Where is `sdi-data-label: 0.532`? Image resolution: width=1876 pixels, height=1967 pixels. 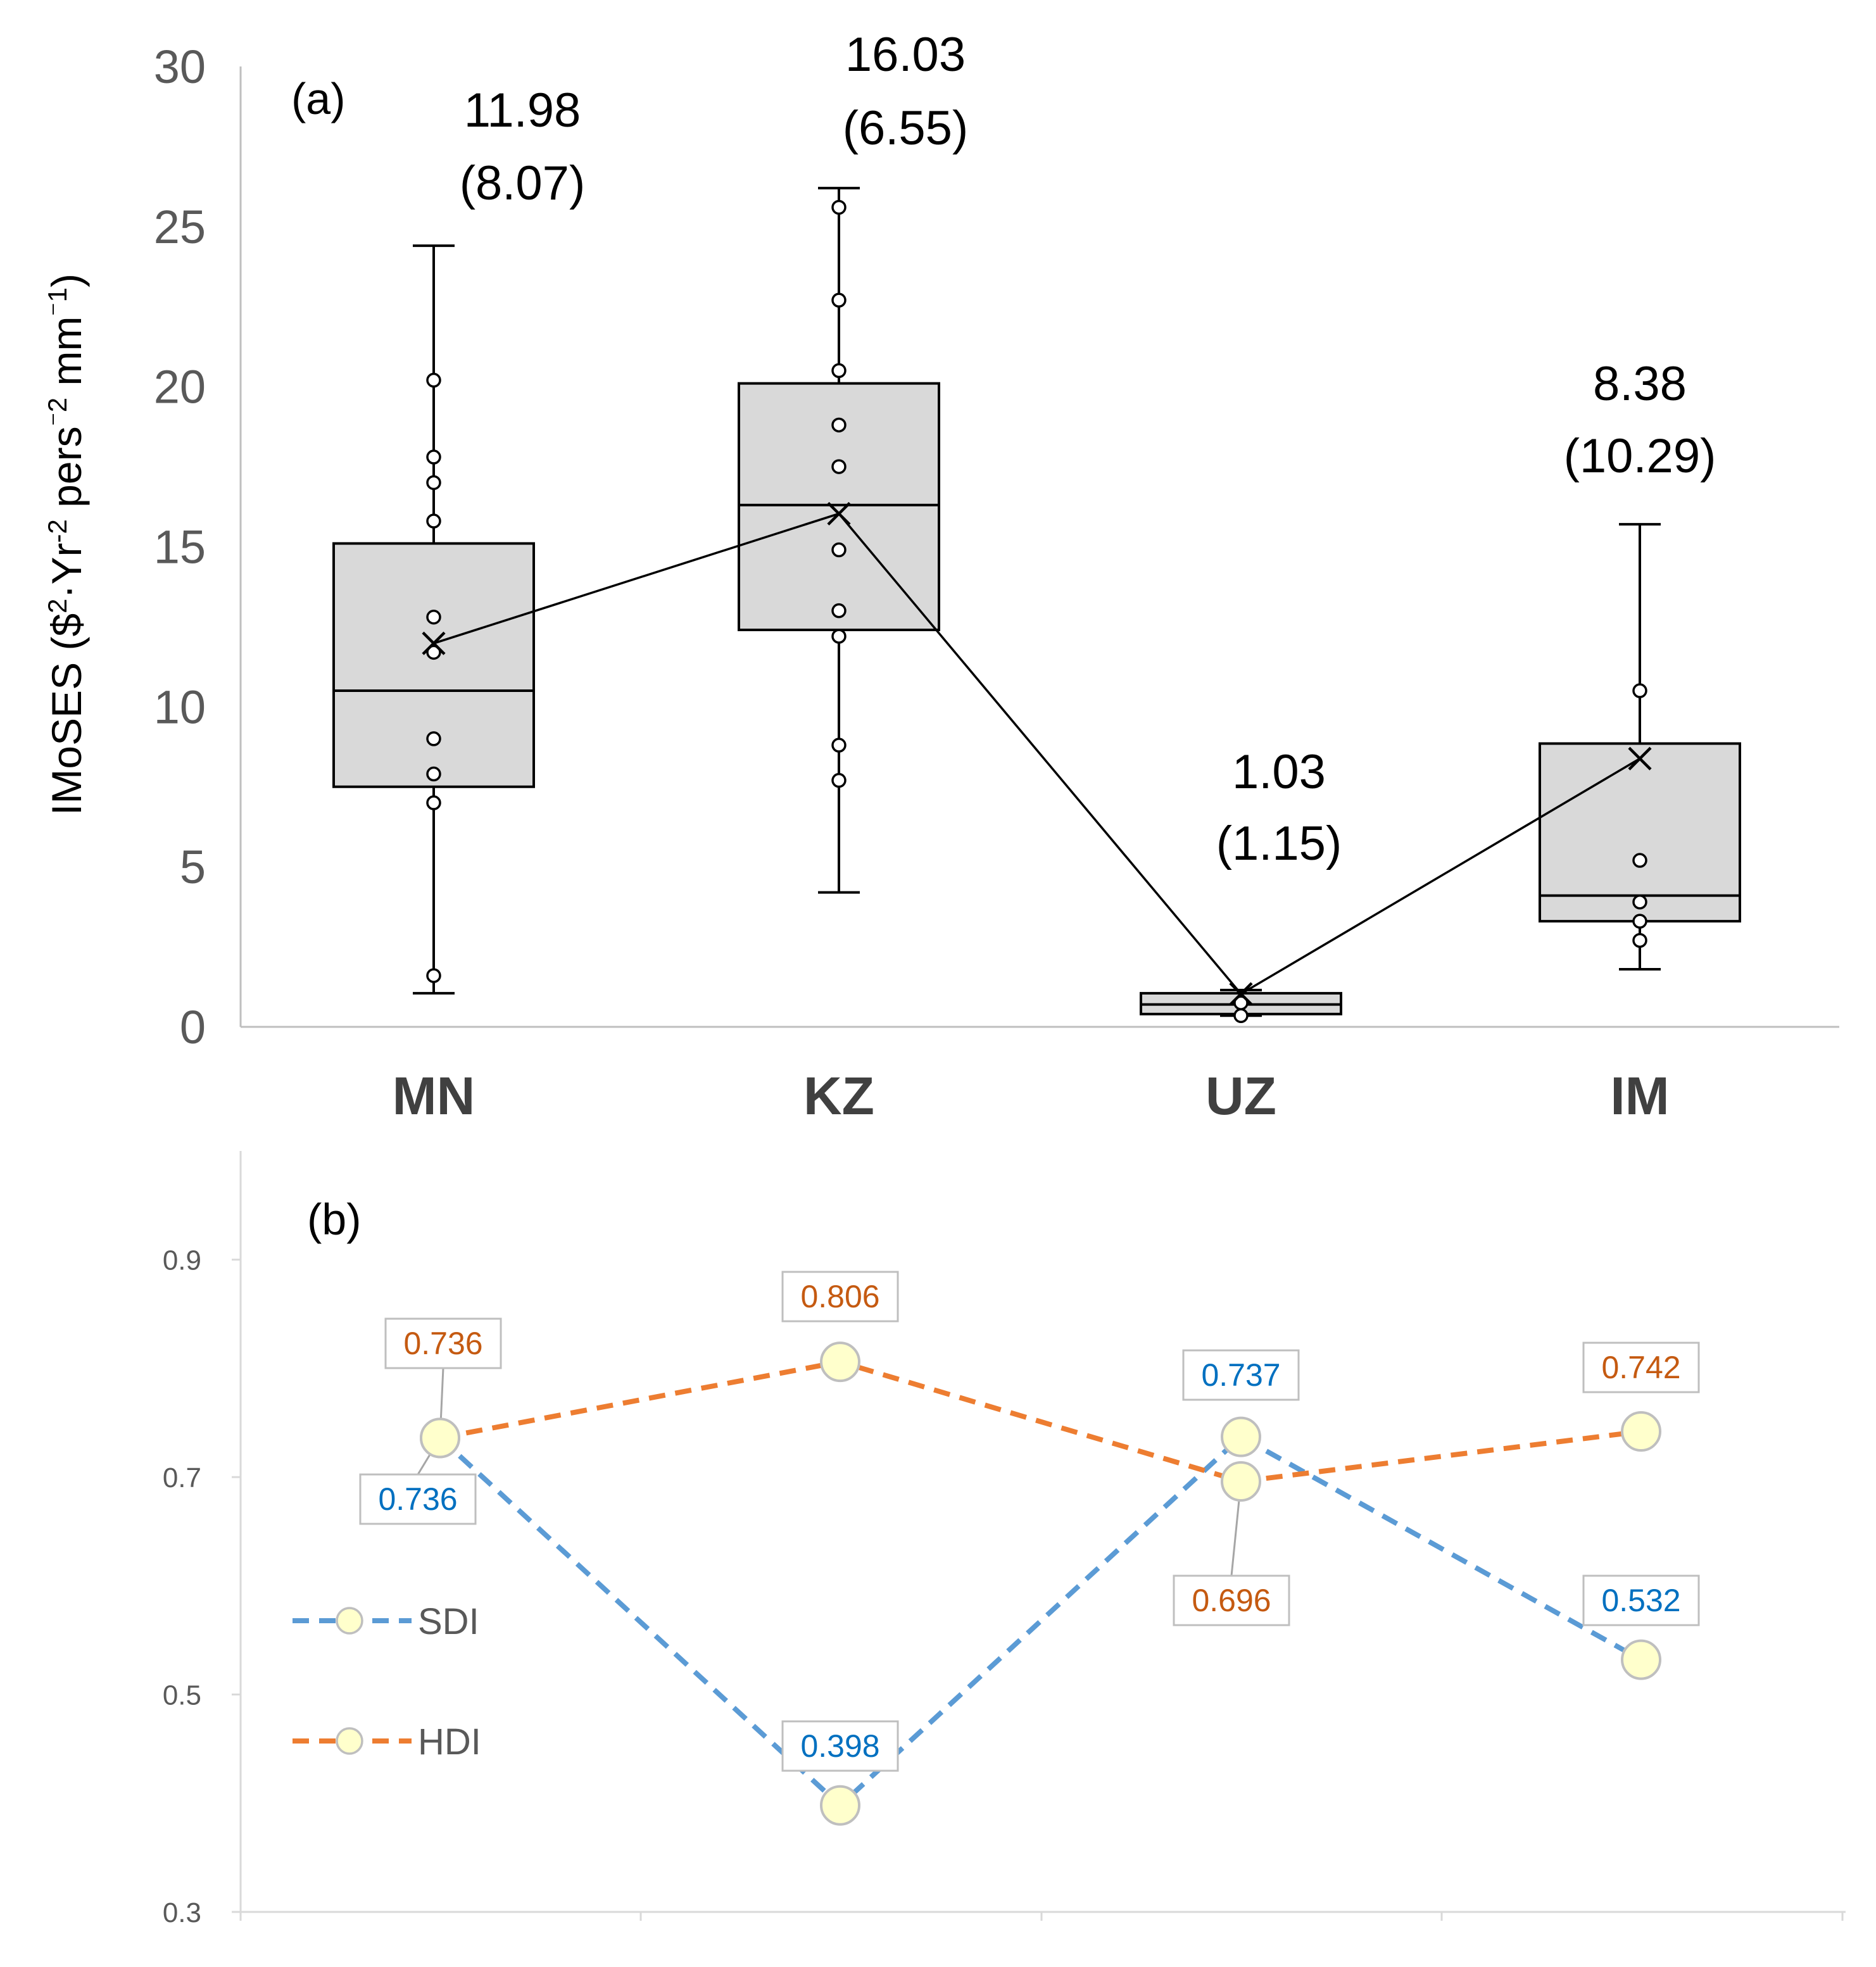
sdi-data-label: 0.532 is located at coordinates (1640, 1600).